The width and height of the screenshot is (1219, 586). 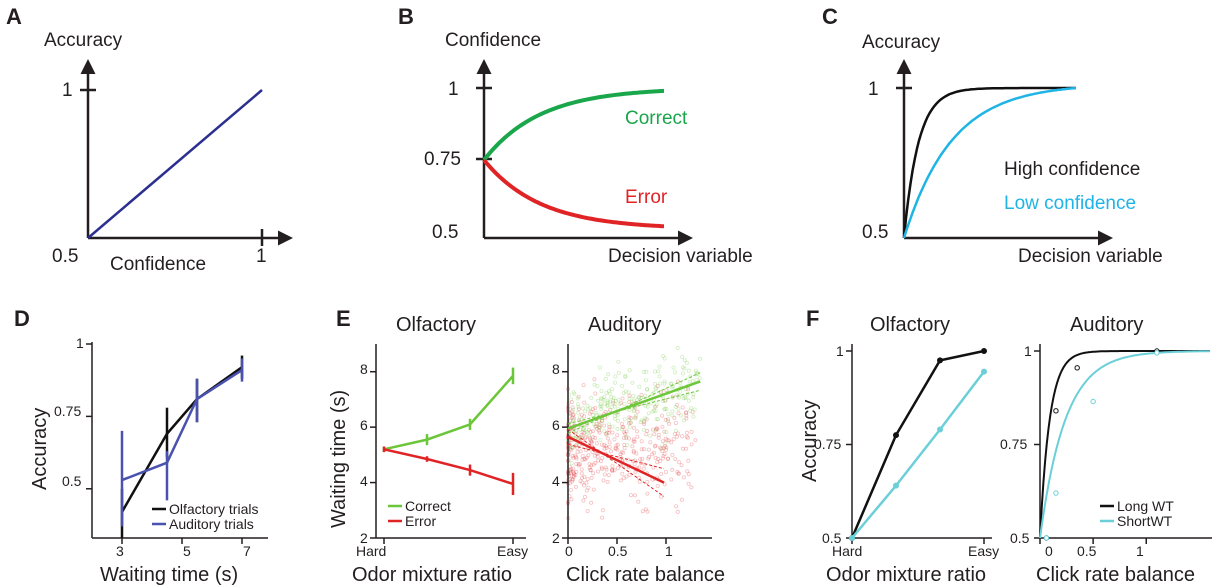 What do you see at coordinates (901, 42) in the screenshot?
I see `panel-c-ylabel: Accuracy` at bounding box center [901, 42].